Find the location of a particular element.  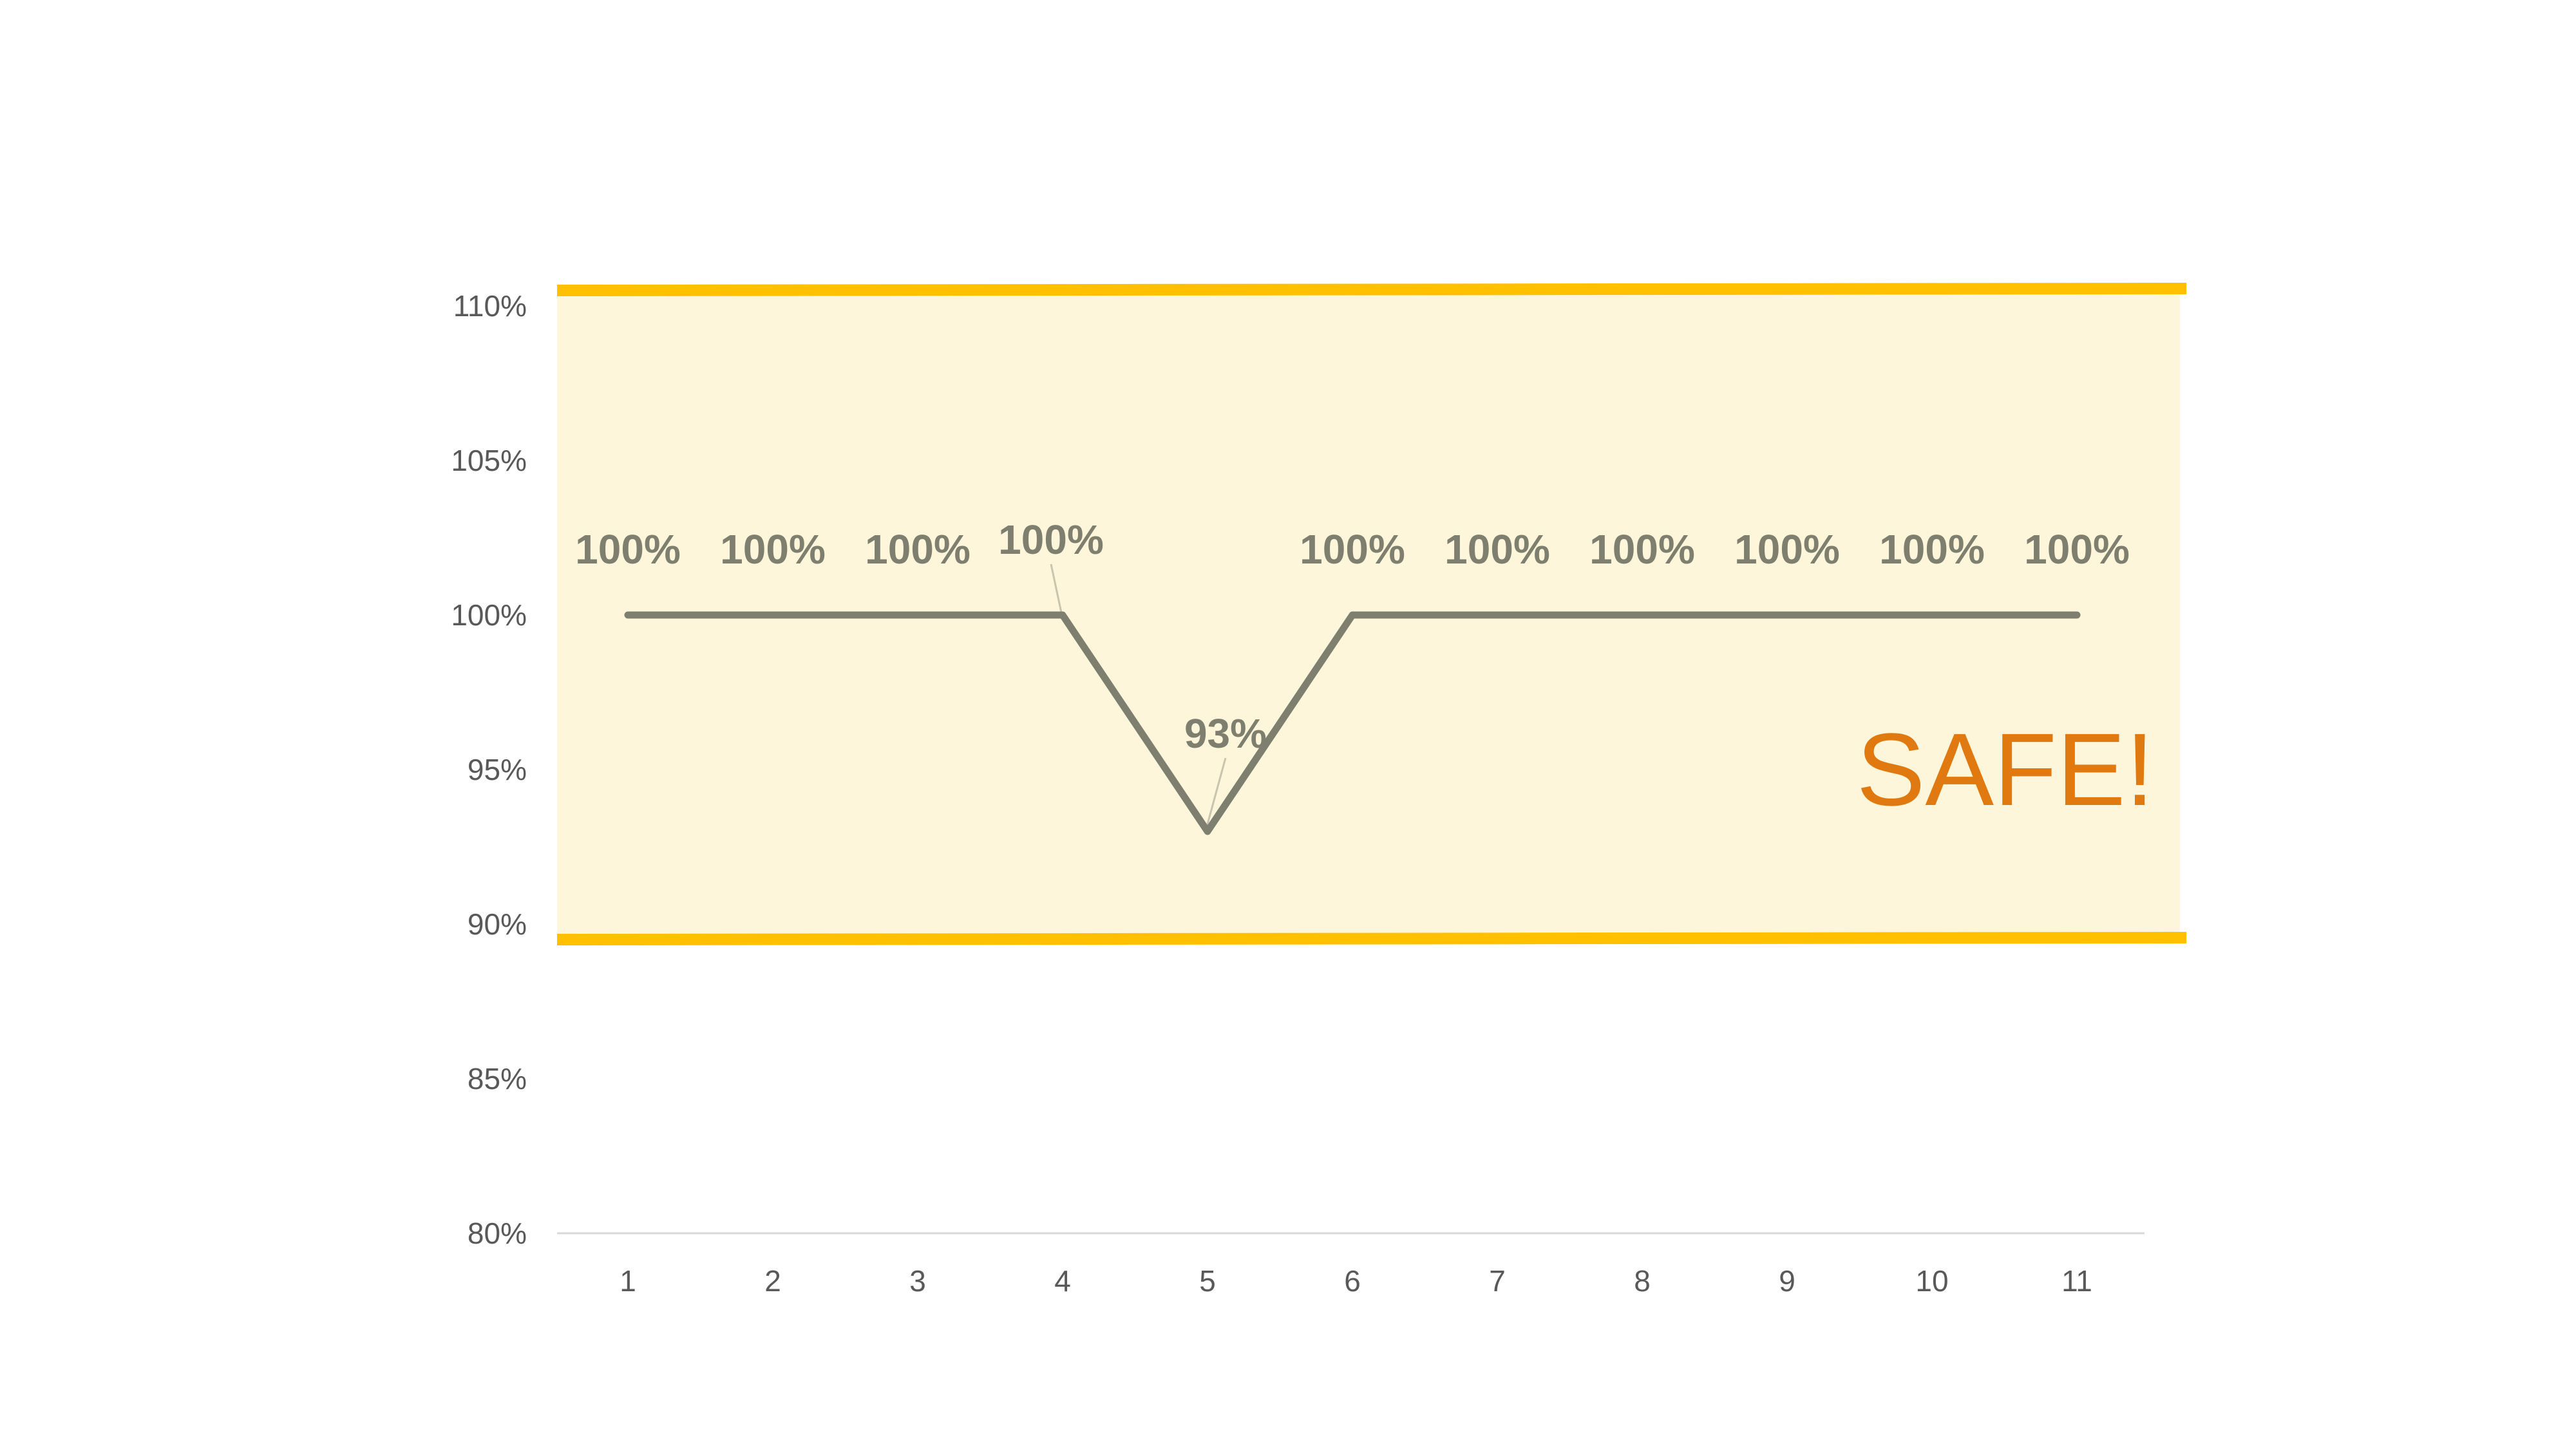

x-tick-label: 6 is located at coordinates (1352, 1281).